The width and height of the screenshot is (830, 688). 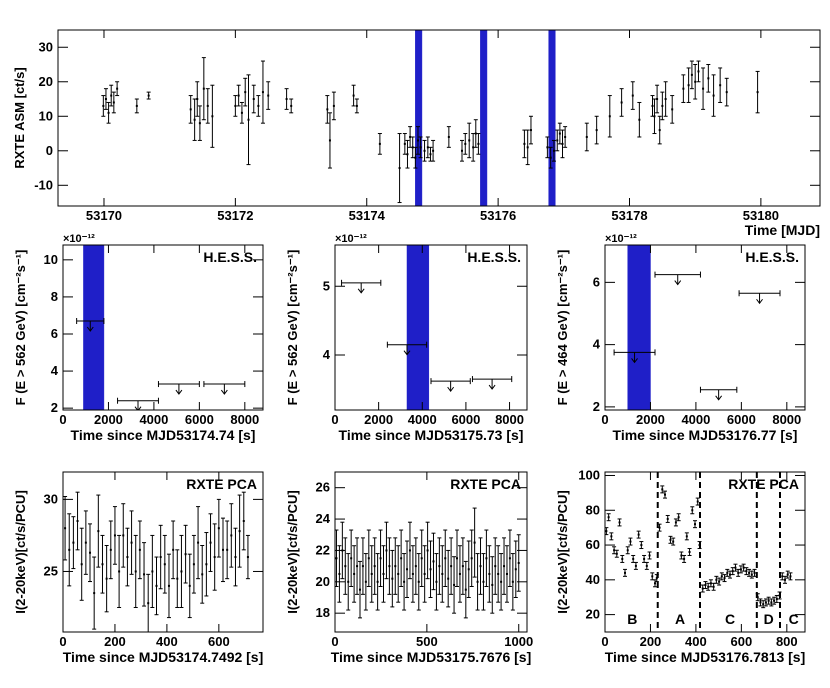 I want to click on x-tick-label: 53172, so click(x=235, y=215).